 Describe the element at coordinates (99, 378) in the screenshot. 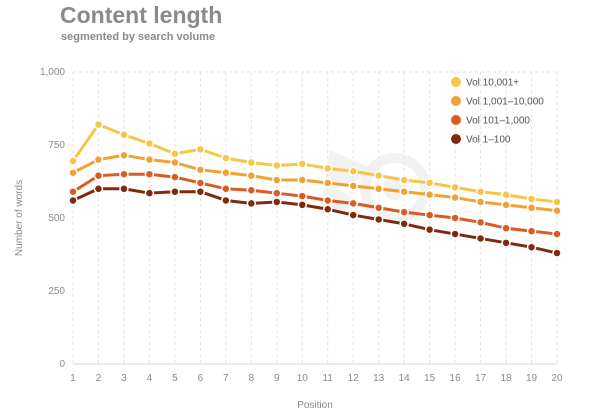

I see `x-tick-label: 2` at that location.